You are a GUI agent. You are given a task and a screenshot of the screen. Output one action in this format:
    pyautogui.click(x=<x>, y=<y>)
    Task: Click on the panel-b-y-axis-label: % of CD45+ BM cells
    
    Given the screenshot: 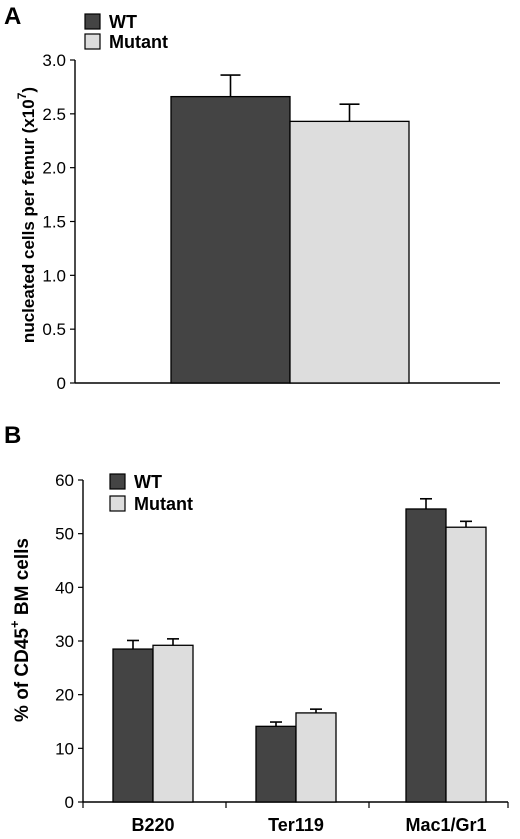 What is the action you would take?
    pyautogui.click(x=20, y=630)
    